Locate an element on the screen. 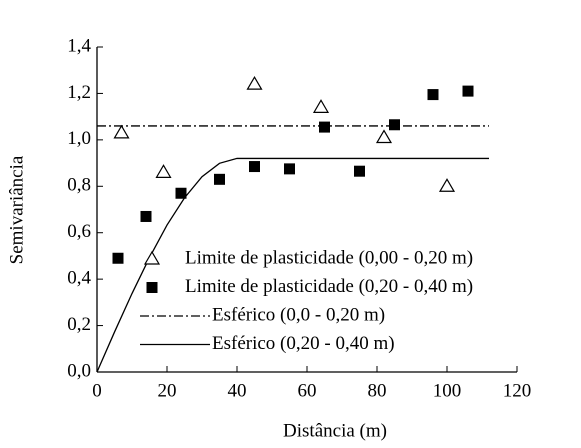  x-tick-label: 100 is located at coordinates (447, 390).